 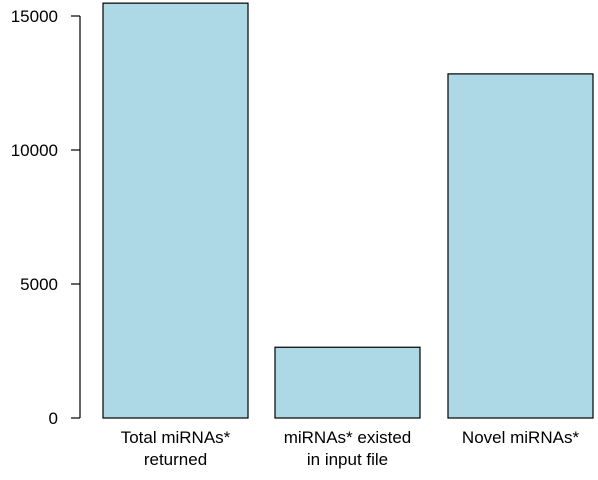 What do you see at coordinates (53, 418) in the screenshot?
I see `y-tick-label: 0` at bounding box center [53, 418].